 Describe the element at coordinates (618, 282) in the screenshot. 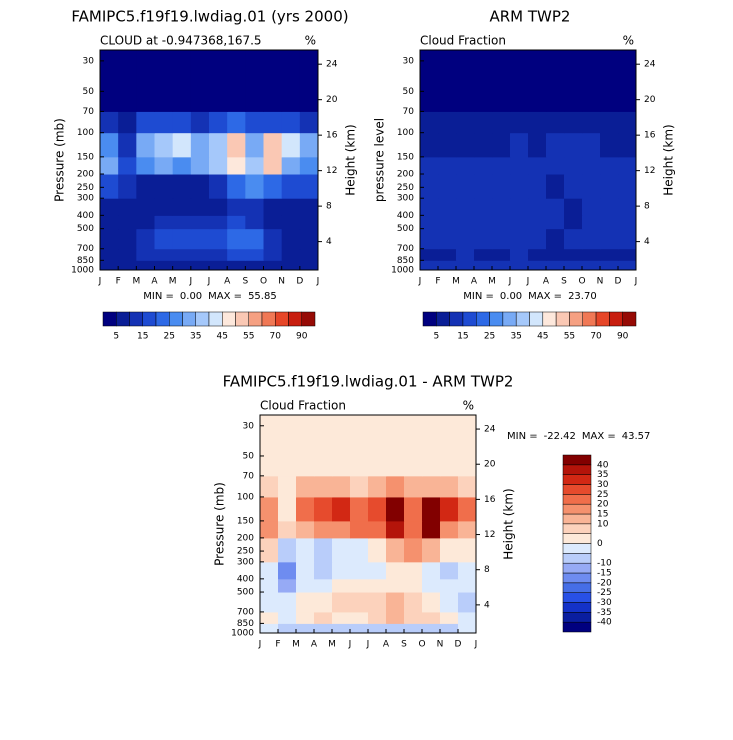

I see `x-tick-label: D` at that location.